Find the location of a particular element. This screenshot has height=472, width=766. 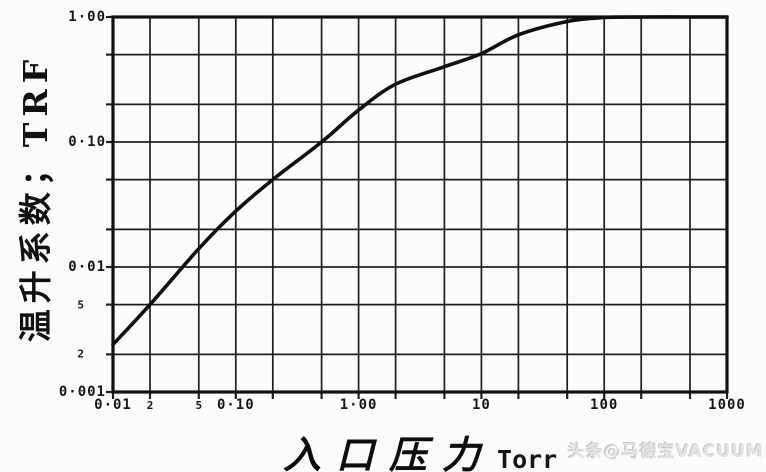

y-tick-label: 2 is located at coordinates (80, 354).